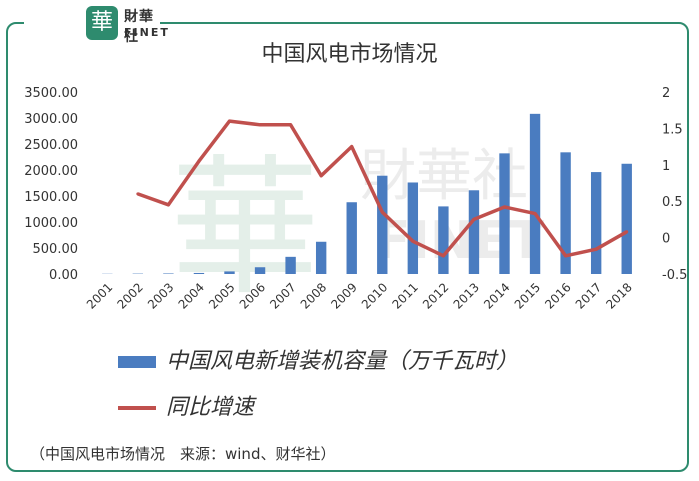  What do you see at coordinates (382, 224) in the screenshot?
I see `bar-2010` at bounding box center [382, 224].